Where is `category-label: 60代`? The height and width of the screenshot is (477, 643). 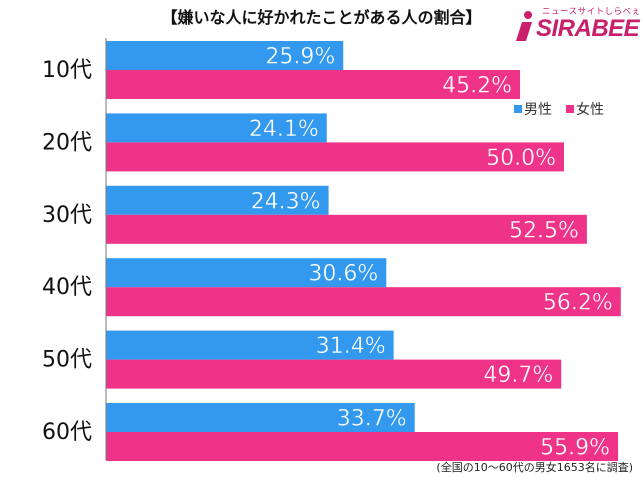 category-label: 60代 is located at coordinates (67, 432).